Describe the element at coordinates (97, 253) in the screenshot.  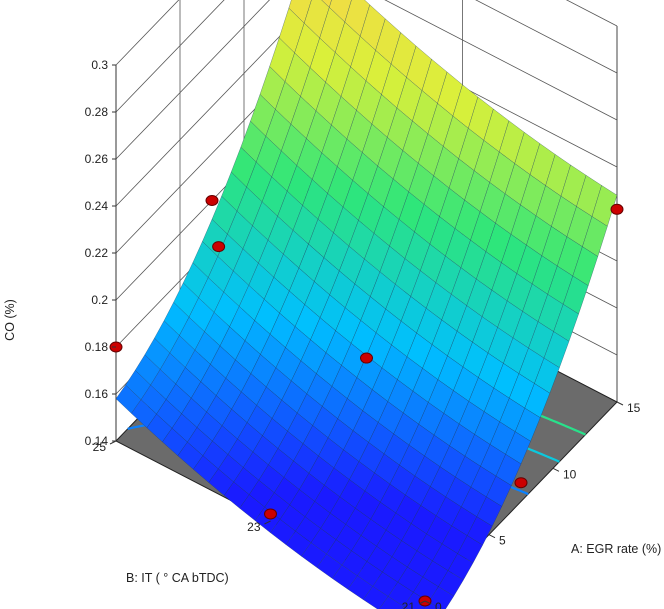
I see `z-tick-label: 0.22` at that location.